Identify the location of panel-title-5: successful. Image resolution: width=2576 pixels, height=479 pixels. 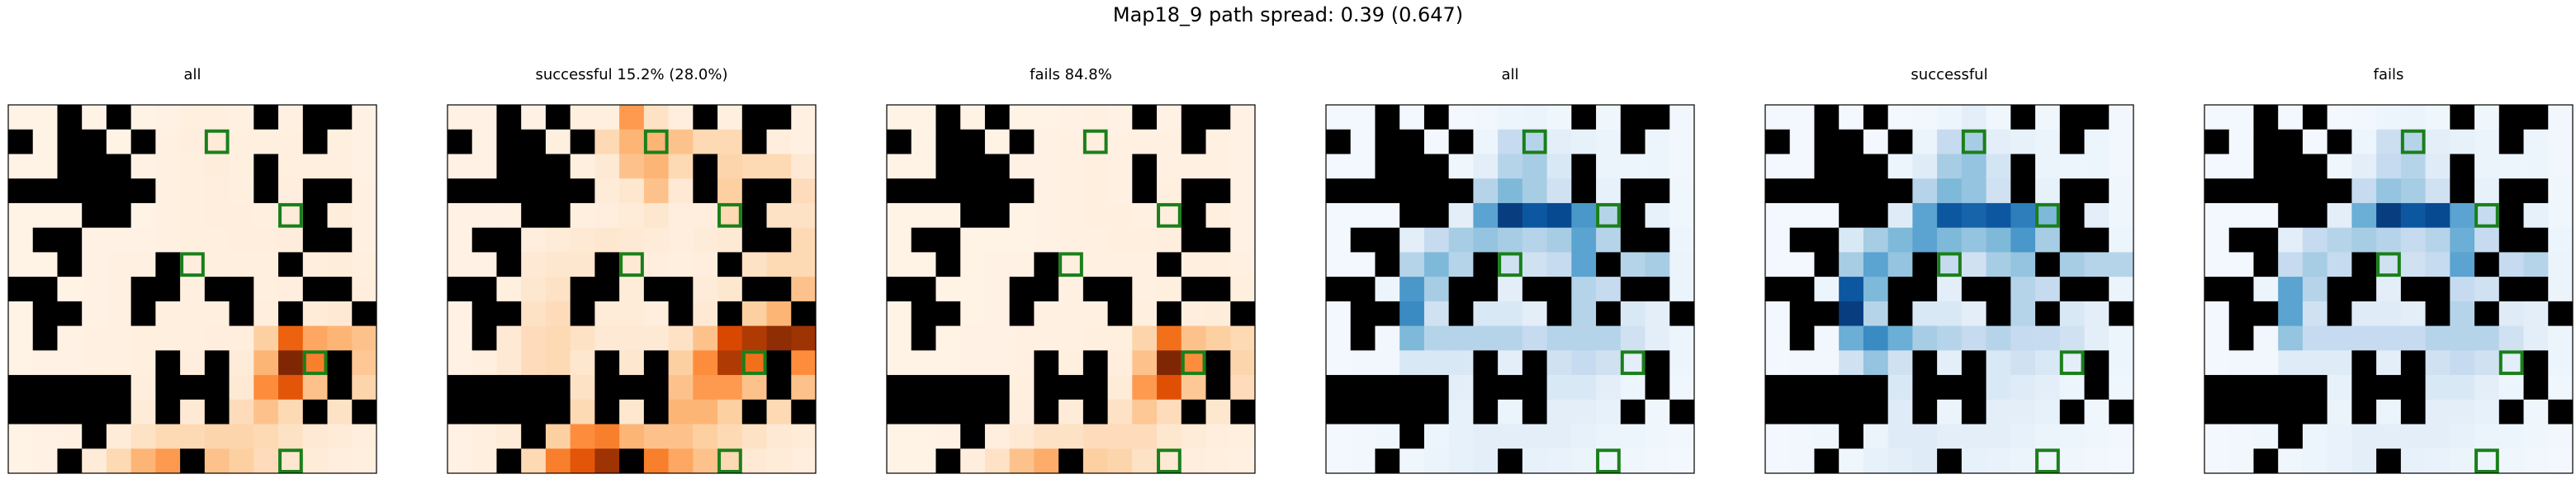
(1949, 75).